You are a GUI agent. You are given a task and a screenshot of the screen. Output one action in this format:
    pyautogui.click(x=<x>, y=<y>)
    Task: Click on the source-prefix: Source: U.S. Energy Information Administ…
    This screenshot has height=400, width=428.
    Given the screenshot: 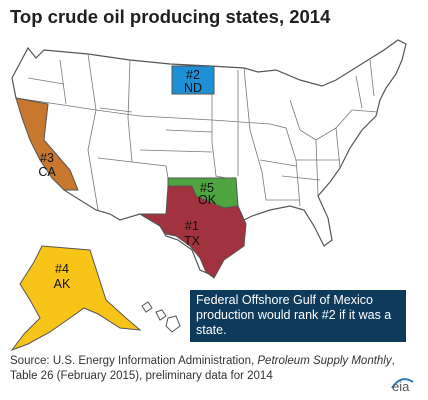 What is the action you would take?
    pyautogui.click(x=134, y=361)
    